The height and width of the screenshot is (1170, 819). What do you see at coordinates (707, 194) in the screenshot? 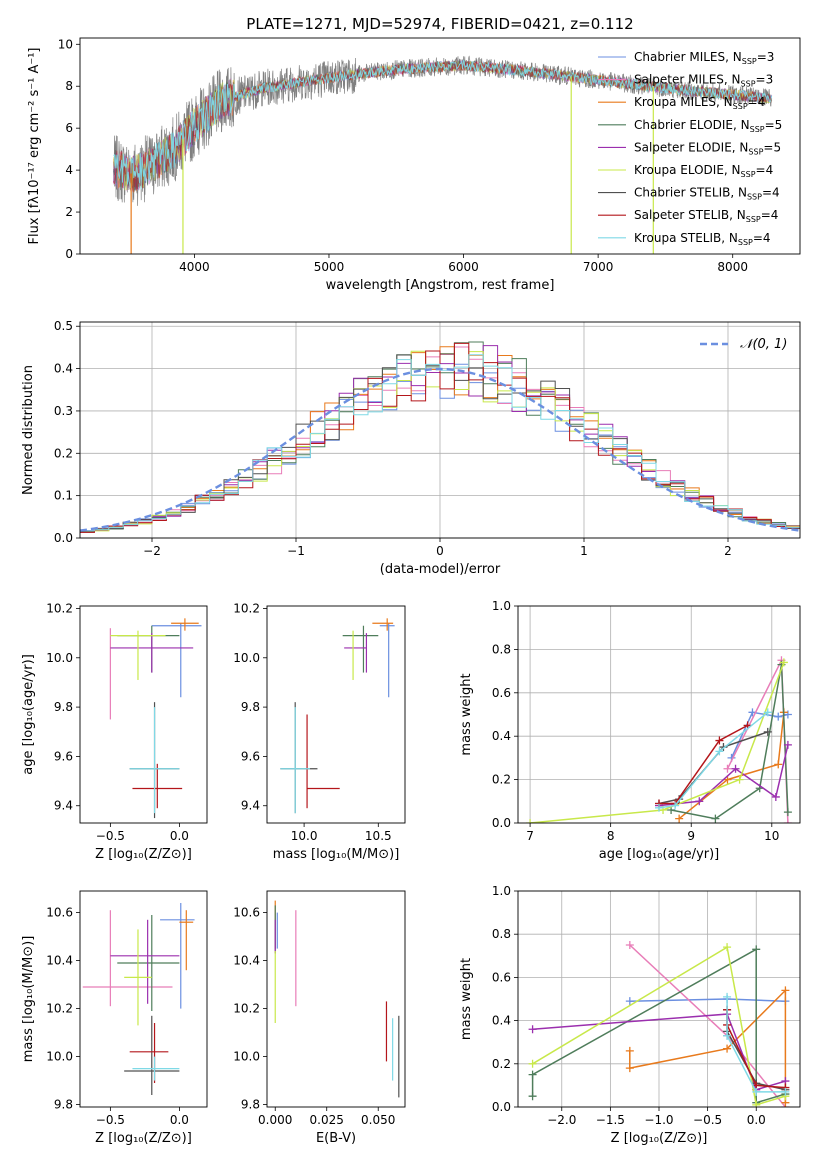
I see `legend-label: Chabrier STELIB, NSSP=4` at bounding box center [707, 194].